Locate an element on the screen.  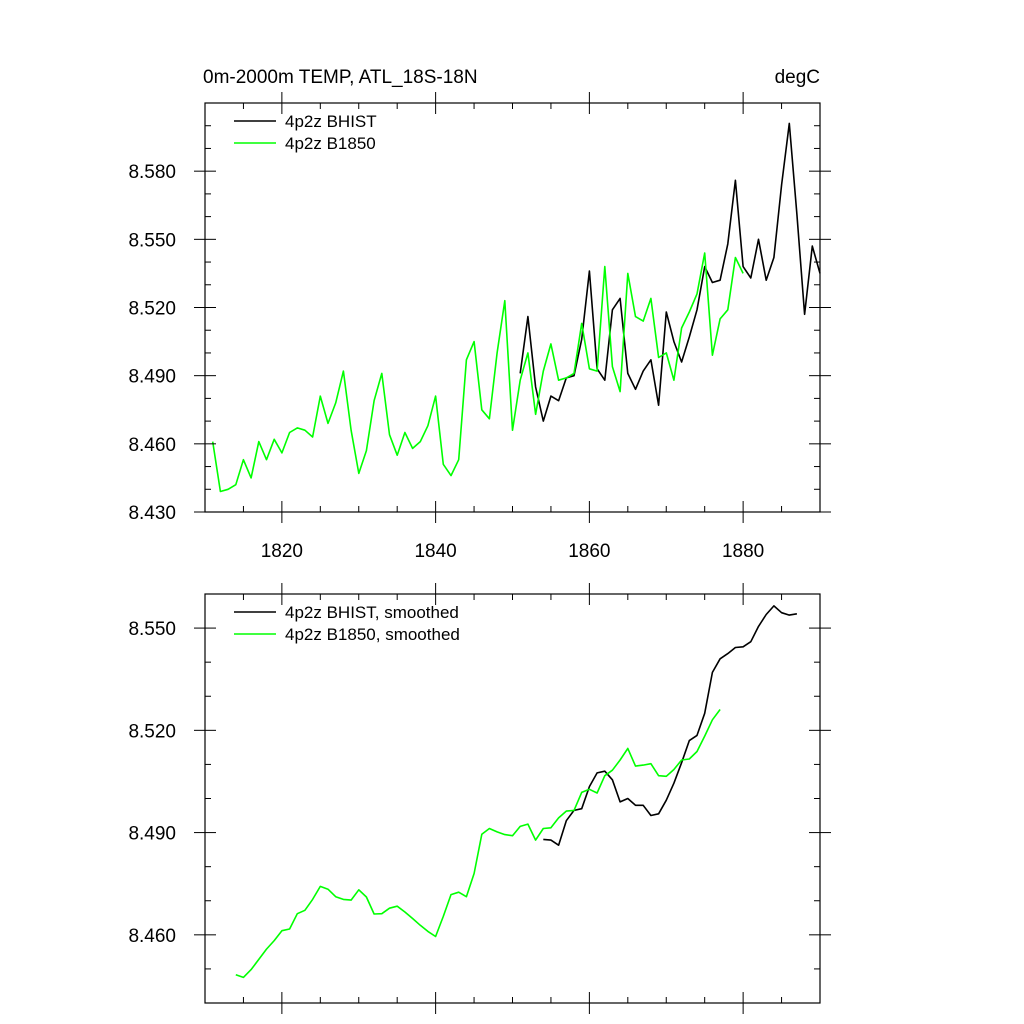
x-tick-label: 1860 is located at coordinates (589, 551).